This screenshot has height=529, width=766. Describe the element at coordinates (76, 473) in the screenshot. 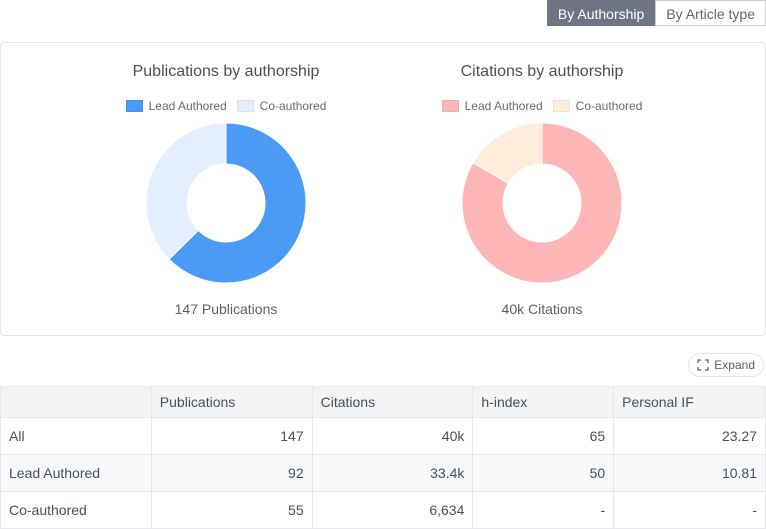

I see `row-label: Lead Authored` at that location.